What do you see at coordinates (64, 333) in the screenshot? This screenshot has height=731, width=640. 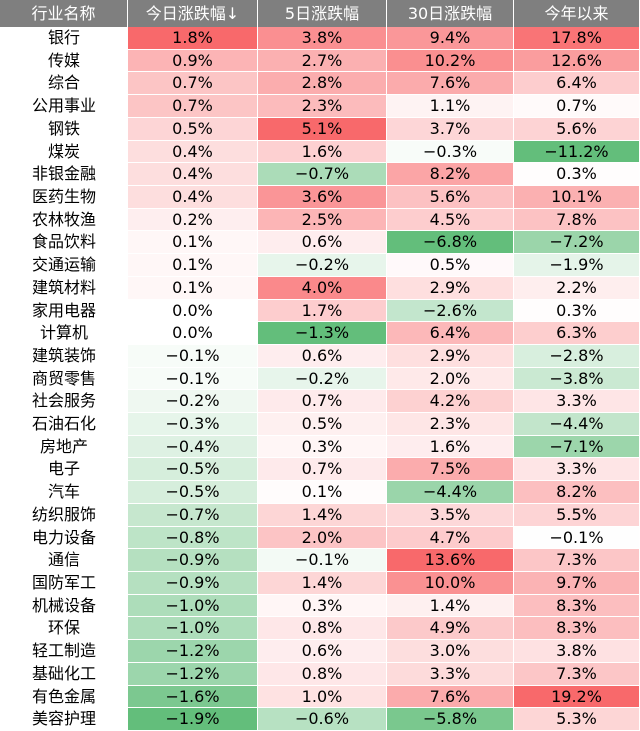 I see `row-name: 计算机` at bounding box center [64, 333].